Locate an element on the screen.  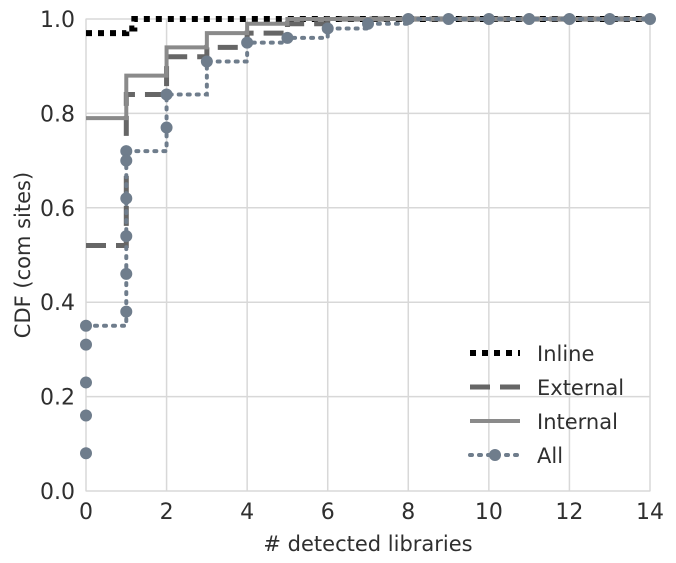
x-tick-label: 14 is located at coordinates (650, 512).